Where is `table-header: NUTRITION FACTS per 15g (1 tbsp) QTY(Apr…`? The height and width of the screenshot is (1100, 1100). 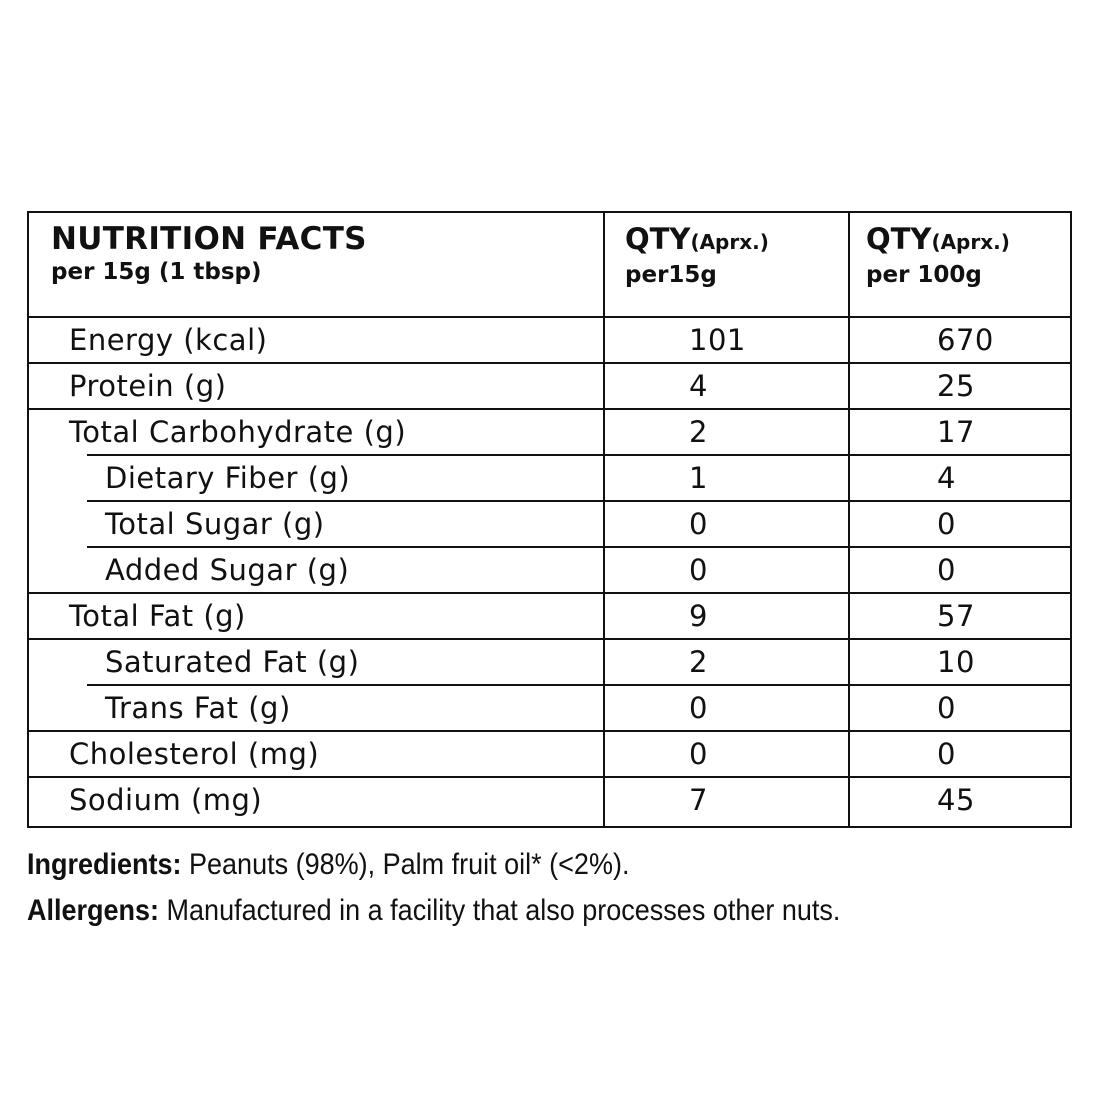
table-header: NUTRITION FACTS per 15g (1 tbsp) QTY(Apr… is located at coordinates (549, 264).